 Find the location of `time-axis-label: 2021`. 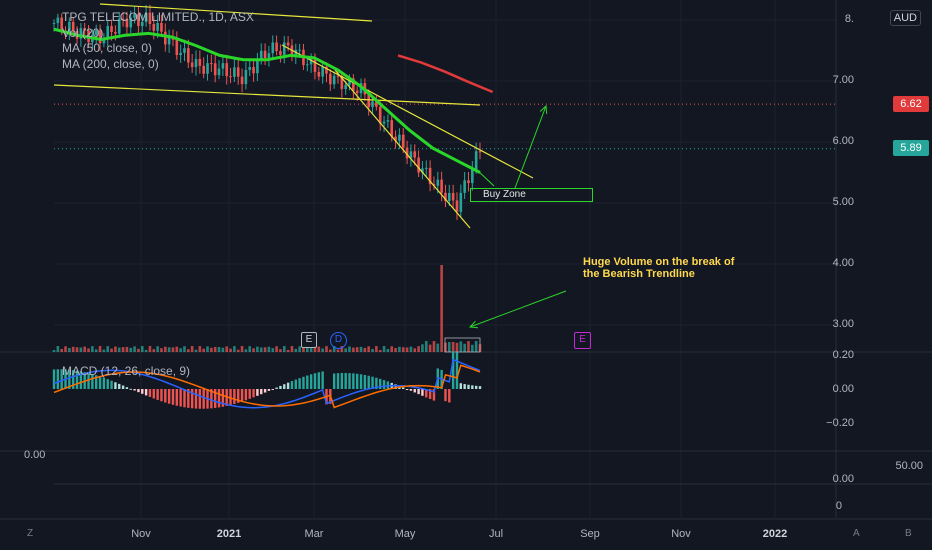

time-axis-label: 2021 is located at coordinates (229, 534).